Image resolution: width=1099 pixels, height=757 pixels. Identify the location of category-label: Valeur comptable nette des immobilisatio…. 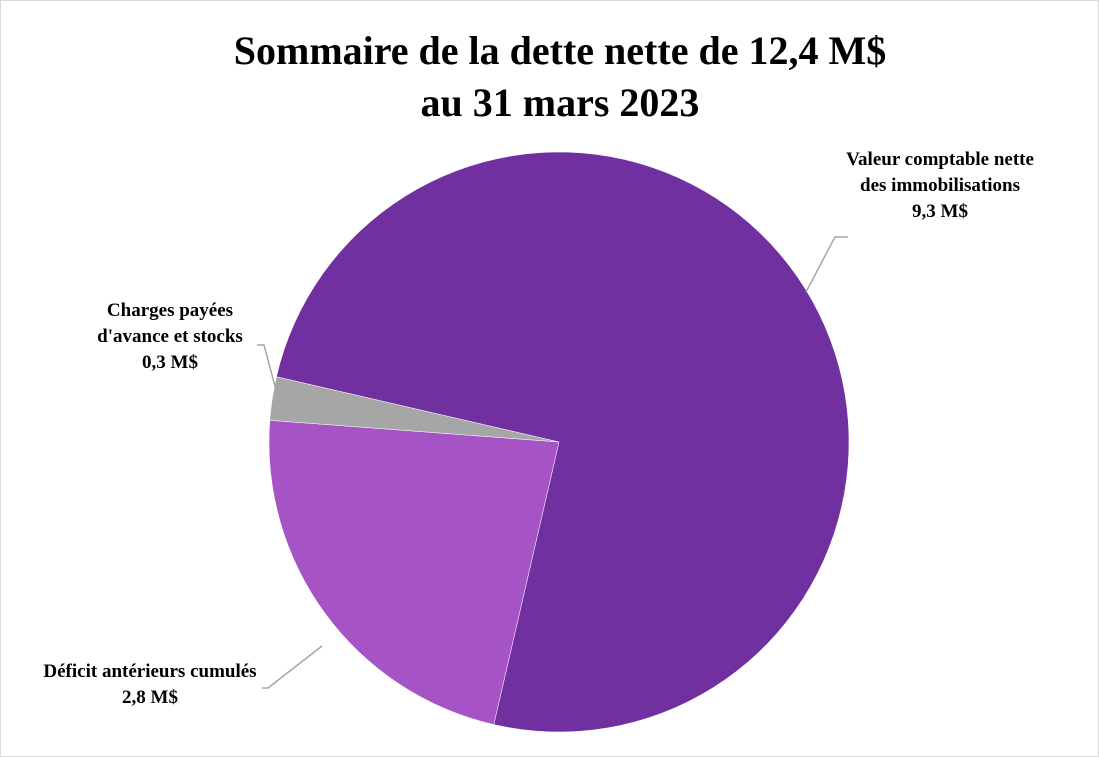
(940, 172).